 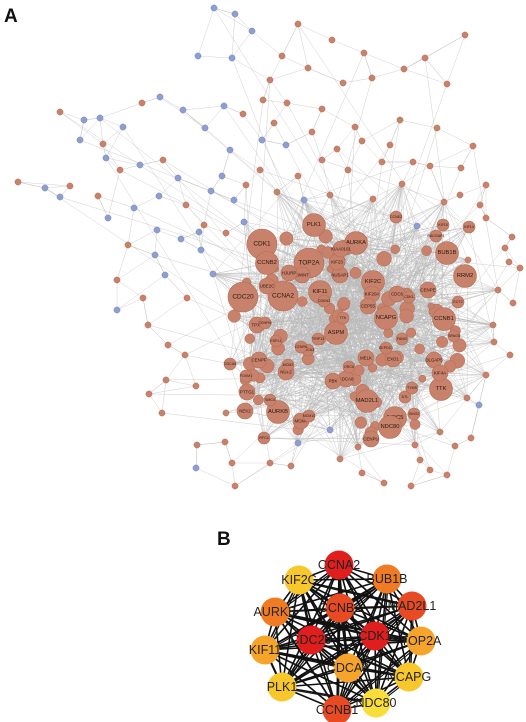 What do you see at coordinates (387, 579) in the screenshot?
I see `hub-node-bub1b: BUB1B` at bounding box center [387, 579].